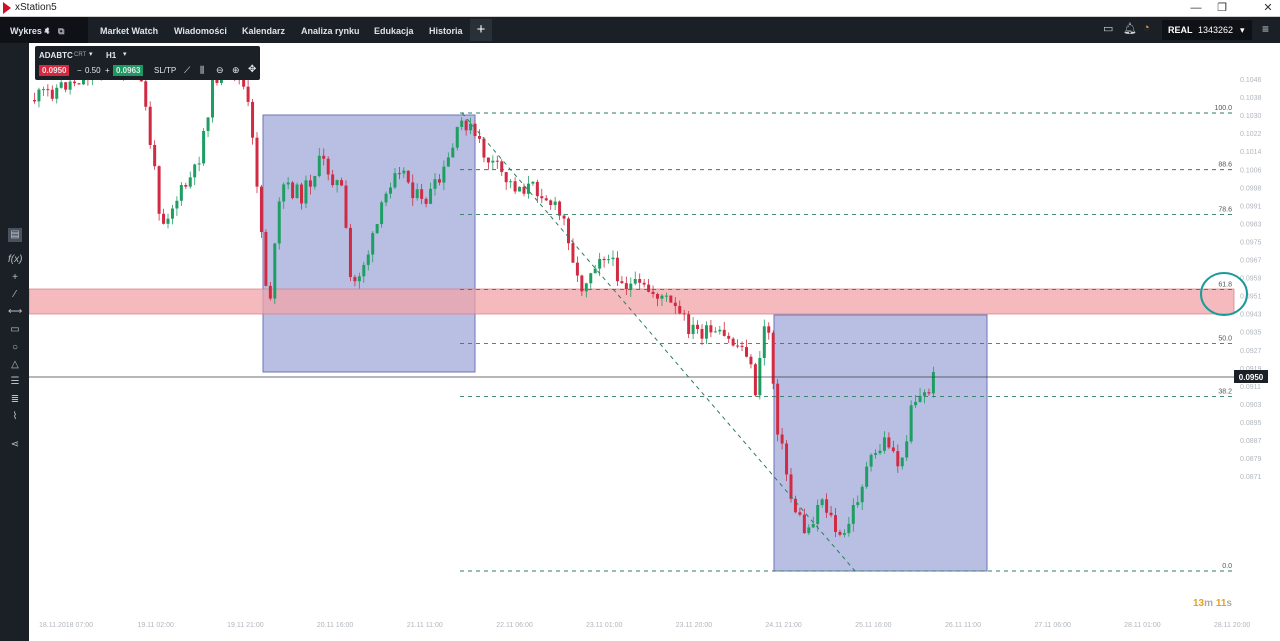 The width and height of the screenshot is (1280, 641). What do you see at coordinates (15, 444) in the screenshot?
I see `share-icon: ⋖` at bounding box center [15, 444].